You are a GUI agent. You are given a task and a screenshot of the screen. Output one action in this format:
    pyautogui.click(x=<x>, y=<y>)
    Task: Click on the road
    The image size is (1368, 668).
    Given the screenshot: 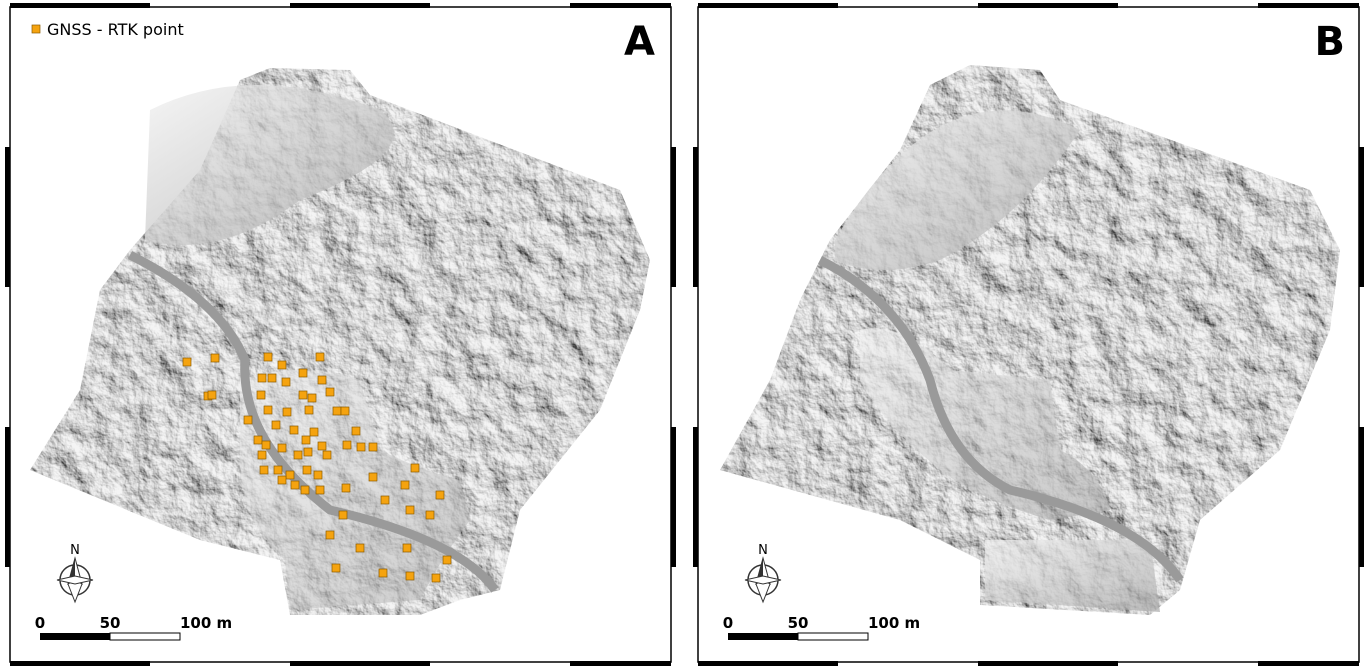 What is the action you would take?
    pyautogui.click(x=1000, y=419)
    